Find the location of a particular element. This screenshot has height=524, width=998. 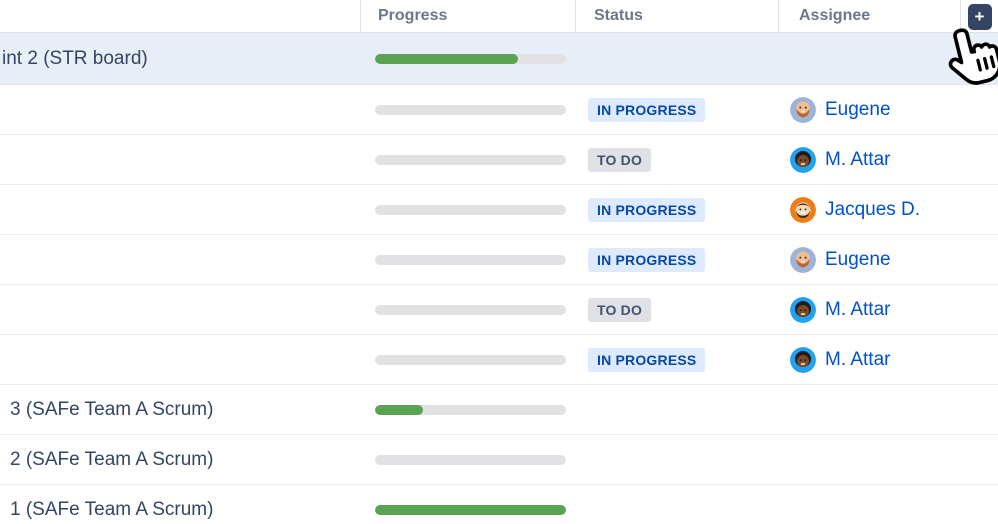

sprint-label: 1 (SAFe Team A Scrum) is located at coordinates (112, 509).